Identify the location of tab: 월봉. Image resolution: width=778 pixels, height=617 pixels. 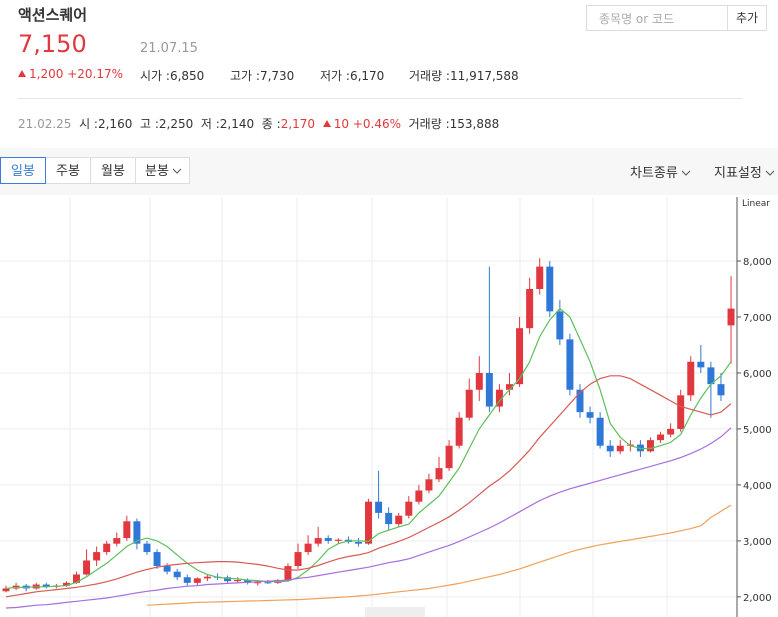
(113, 170).